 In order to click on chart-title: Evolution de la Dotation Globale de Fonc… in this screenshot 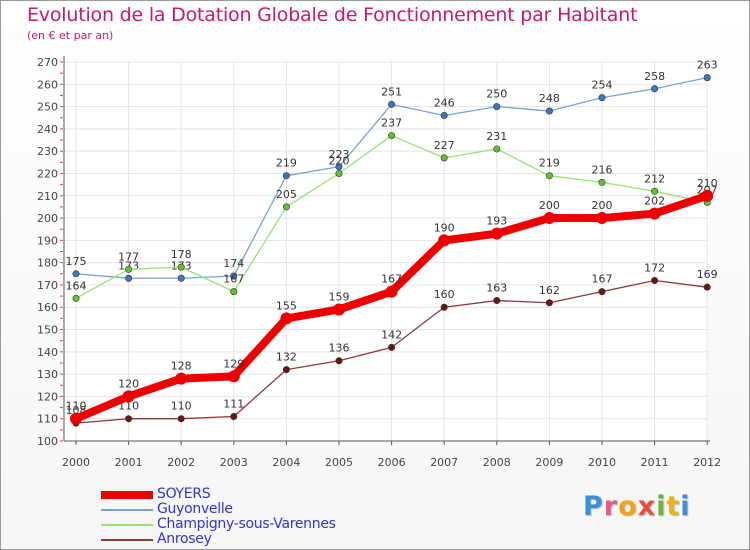, I will do `click(332, 15)`.